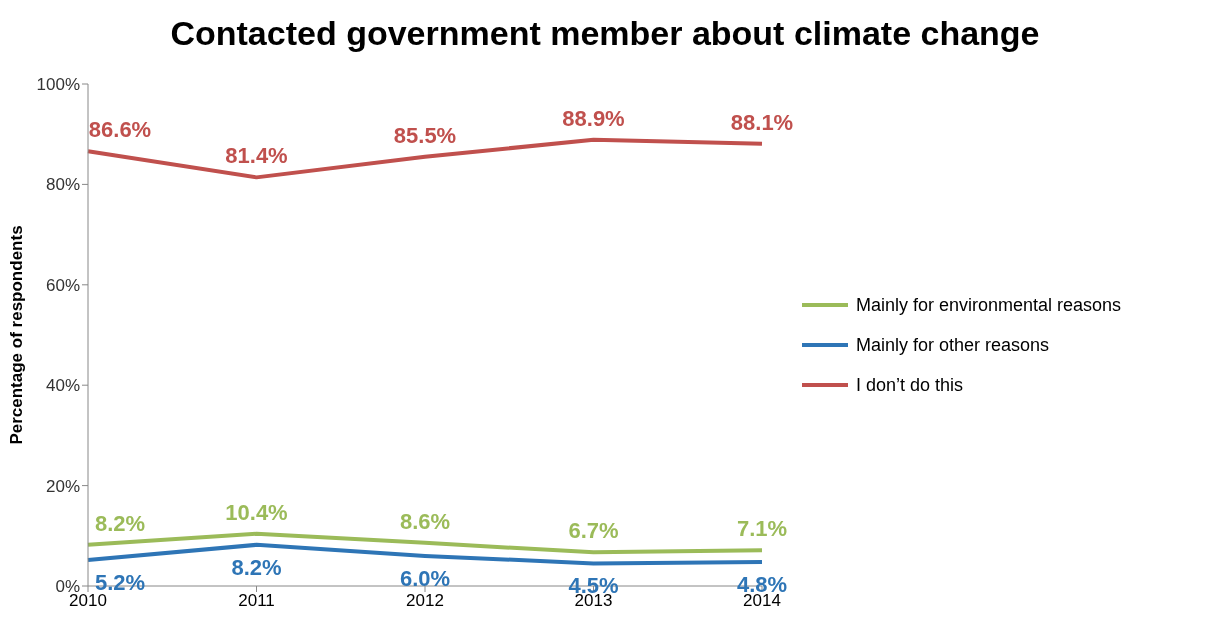  I want to click on legend-label: Mainly for other reasons, so click(953, 345).